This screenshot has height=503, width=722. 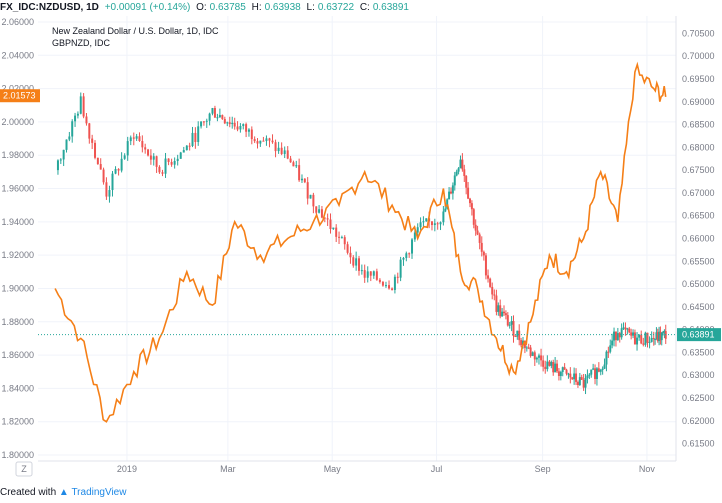 I want to click on created-with-text: Created with, so click(x=28, y=492).